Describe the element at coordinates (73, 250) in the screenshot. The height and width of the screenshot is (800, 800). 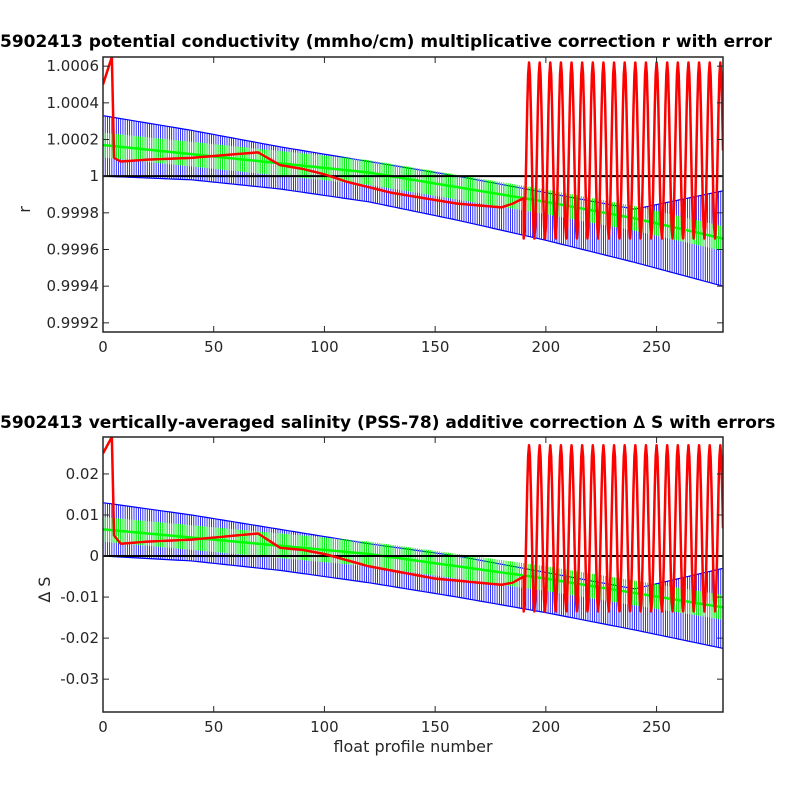
I see `y-tick-label: 0.9996` at that location.